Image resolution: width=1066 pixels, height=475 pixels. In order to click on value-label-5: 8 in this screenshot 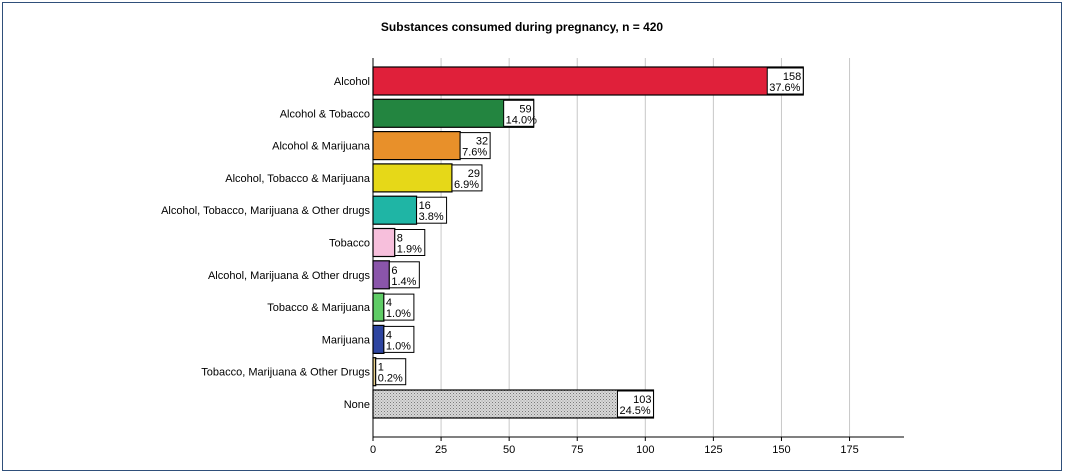, I will do `click(400, 239)`.